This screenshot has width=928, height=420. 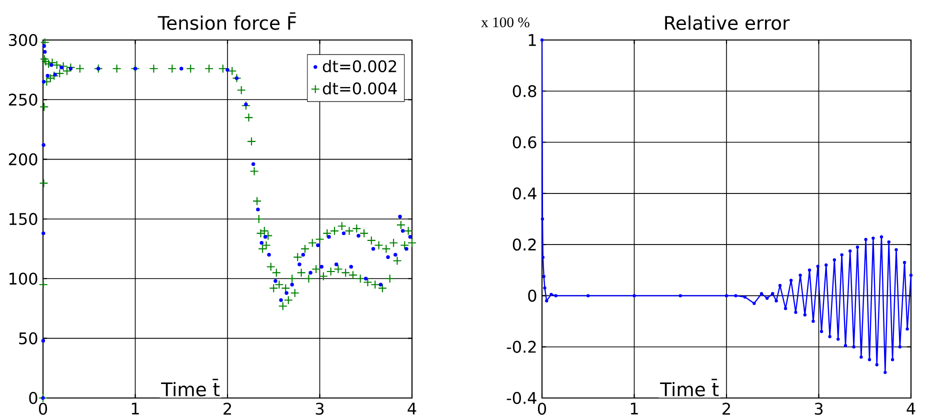 What do you see at coordinates (524, 244) in the screenshot?
I see `y-tick-label: 0.2` at bounding box center [524, 244].